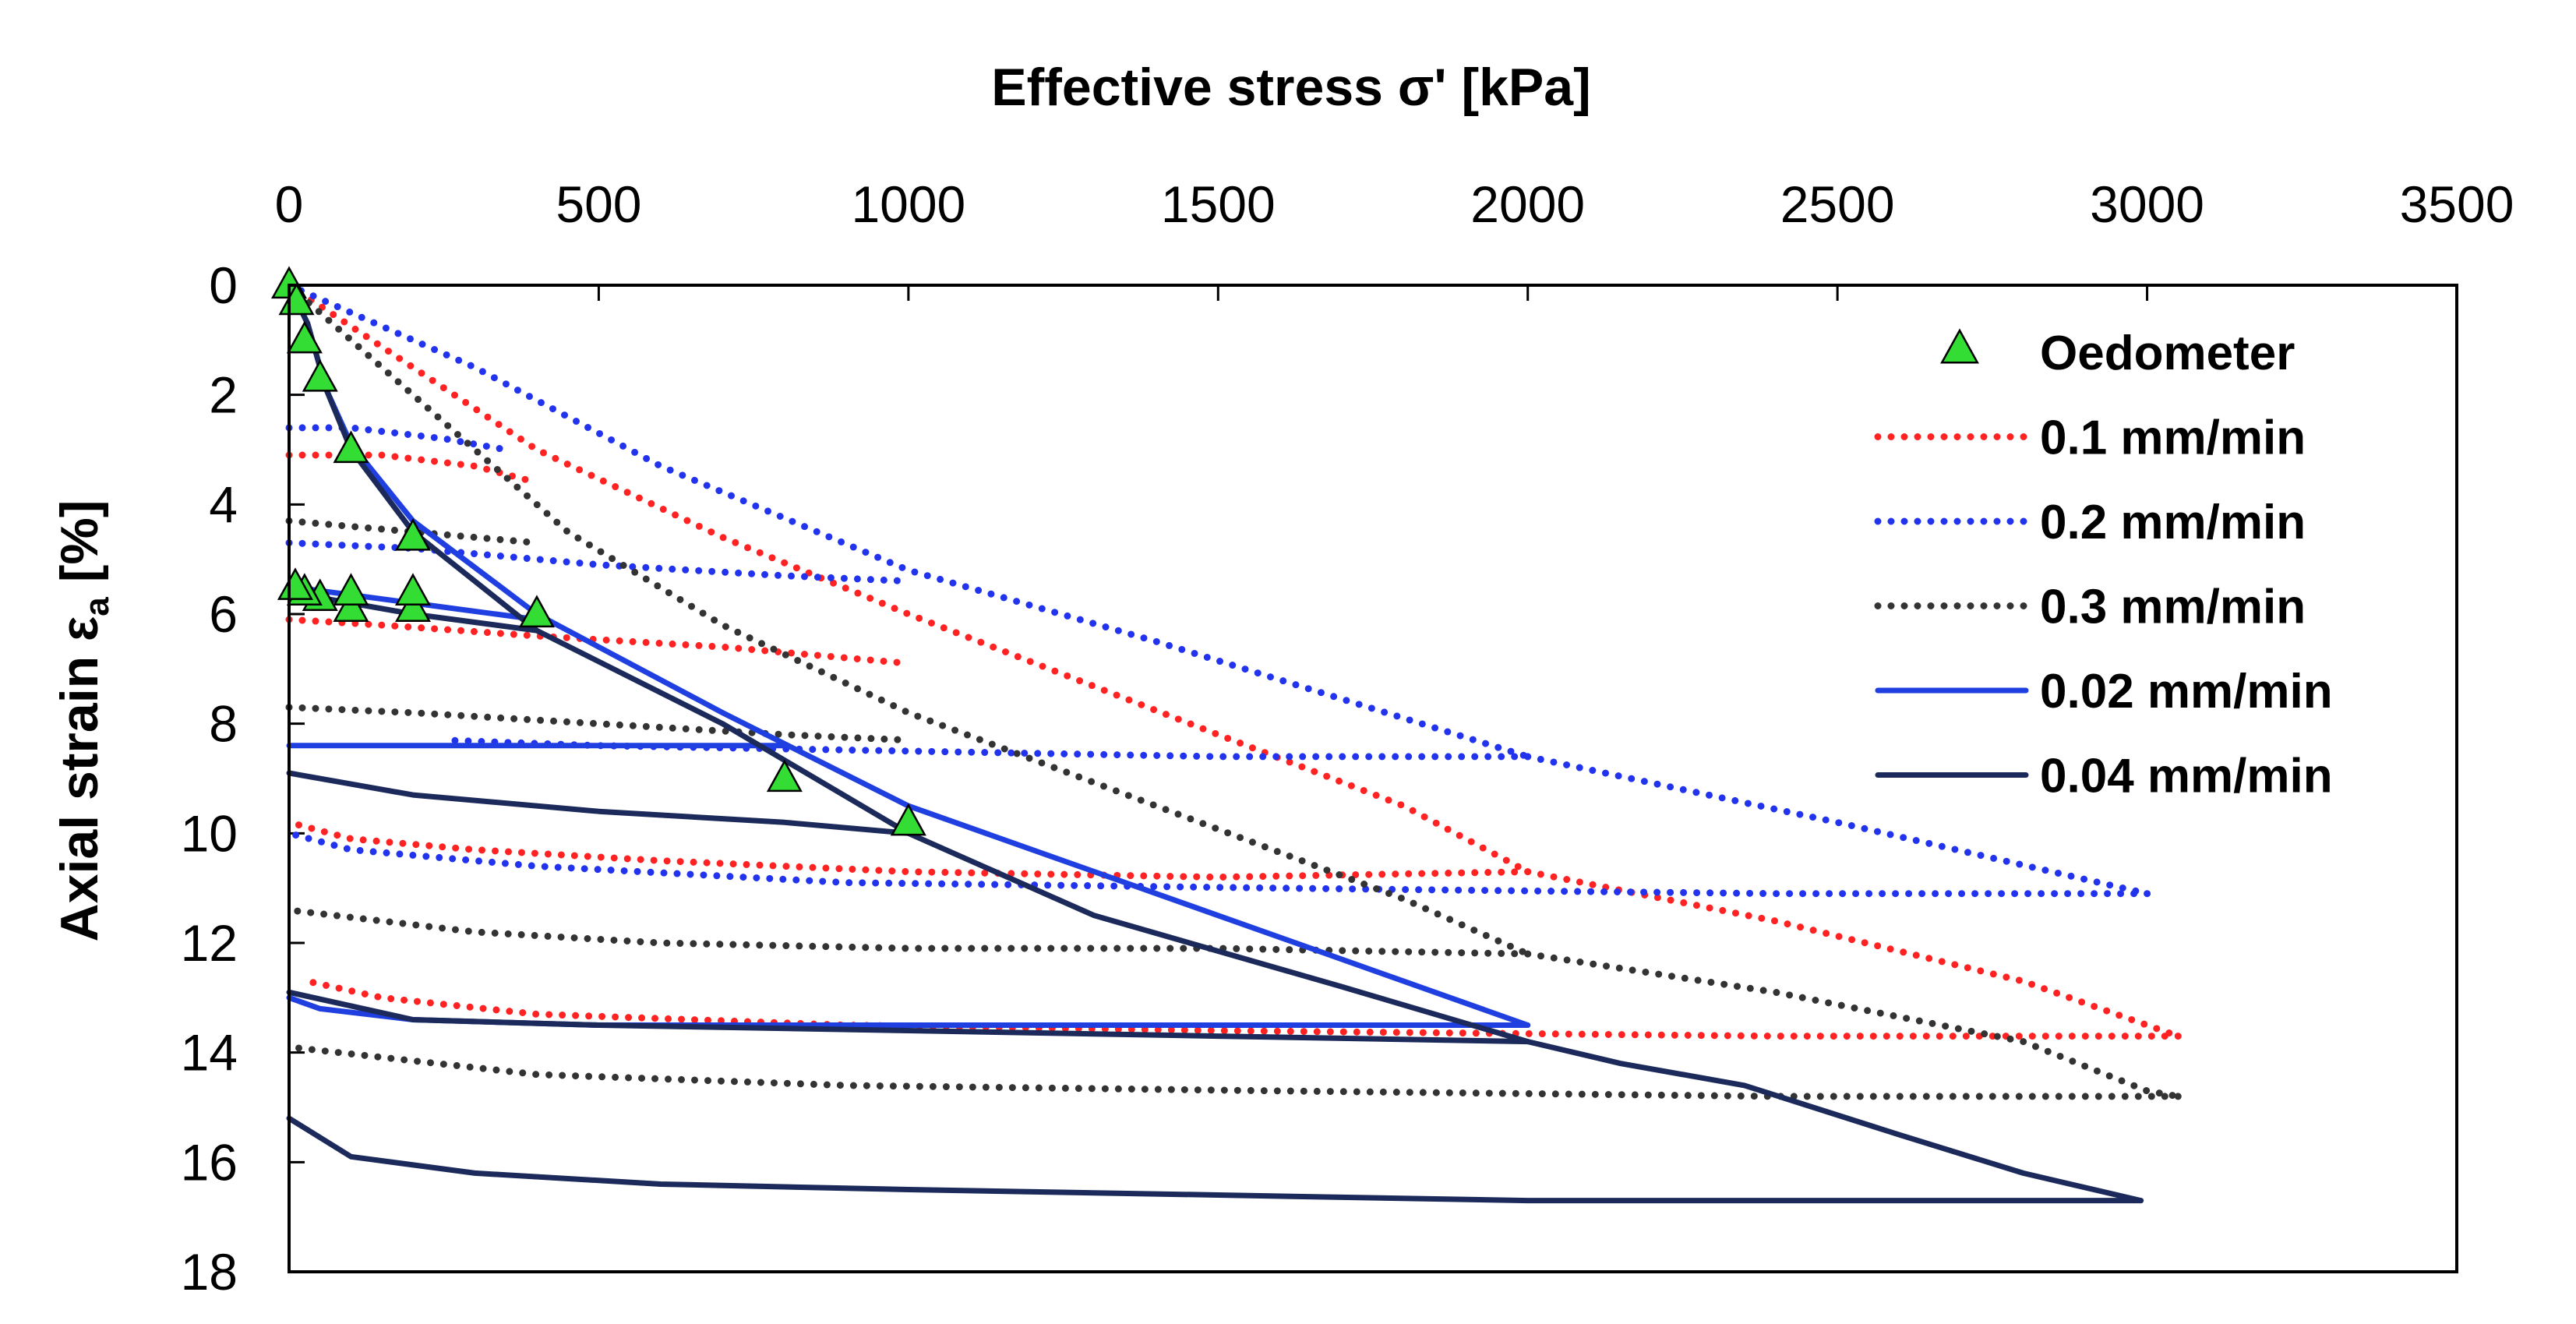  I want to click on y-tick-label: 14, so click(209, 1053).